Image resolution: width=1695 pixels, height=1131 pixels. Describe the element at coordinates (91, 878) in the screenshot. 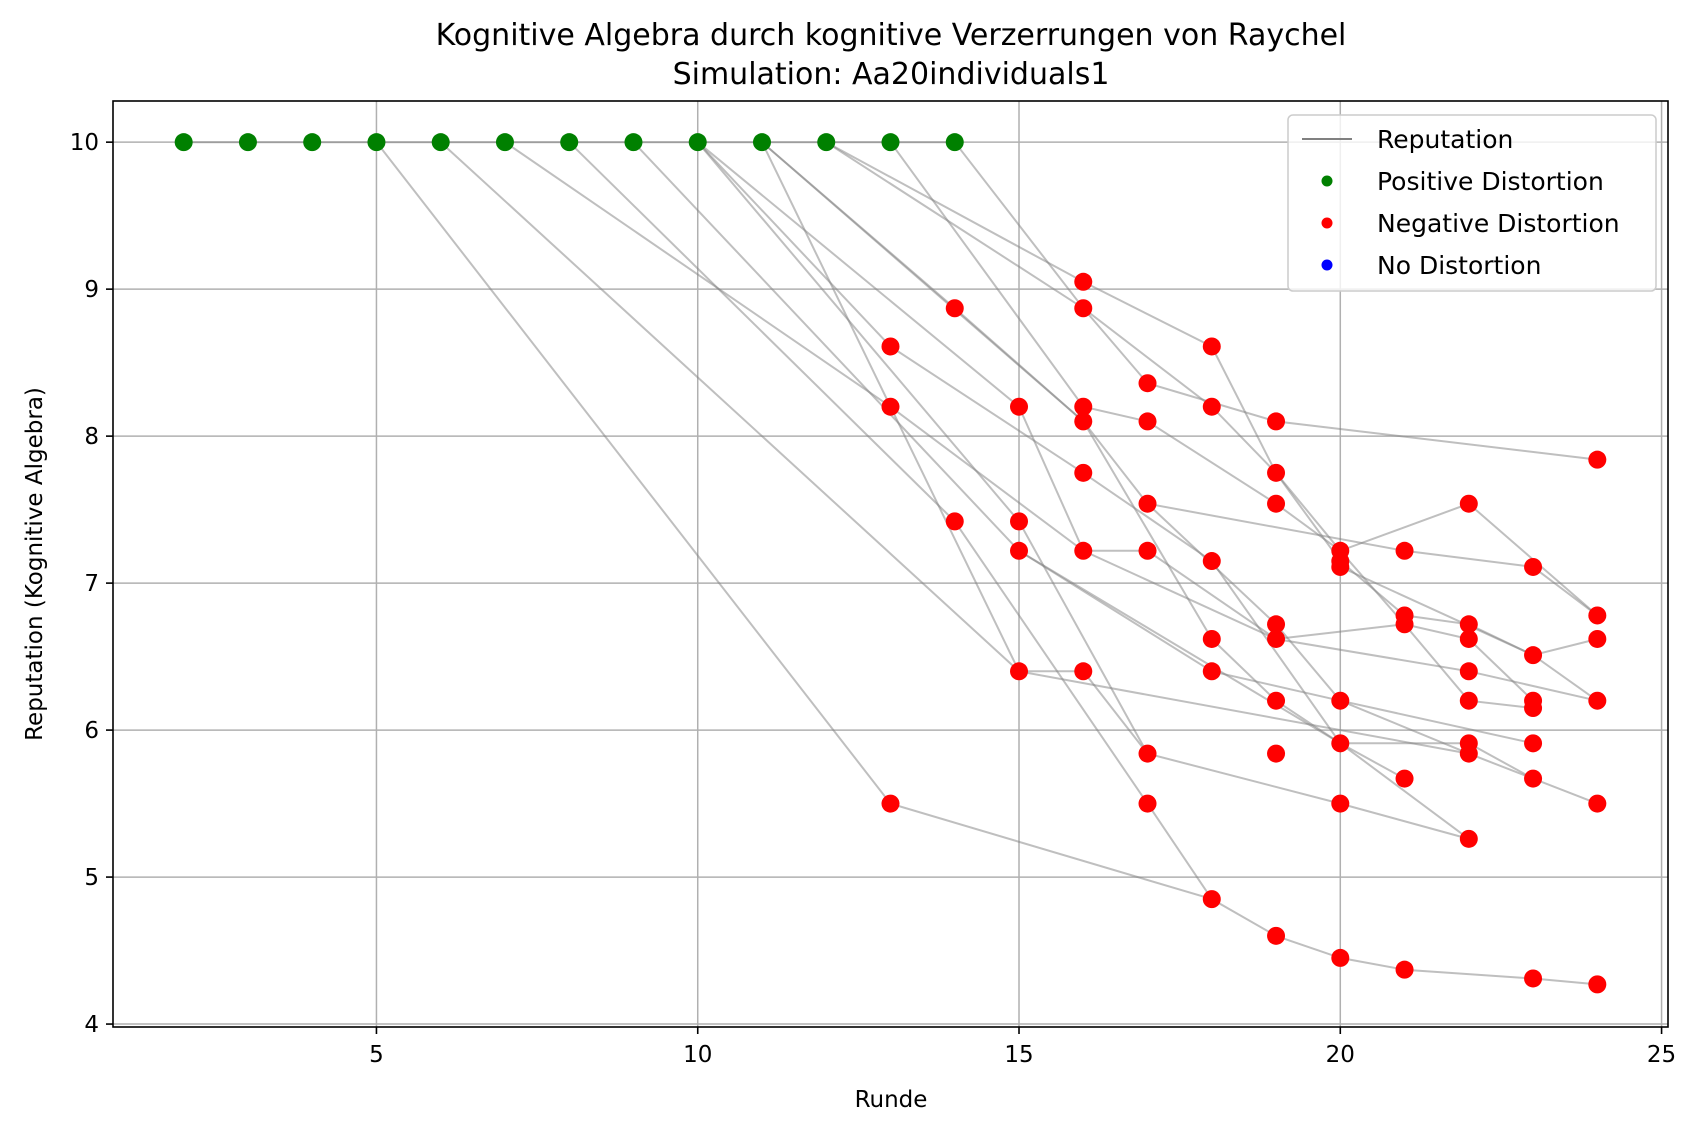

I see `y-tick-label: 5` at that location.